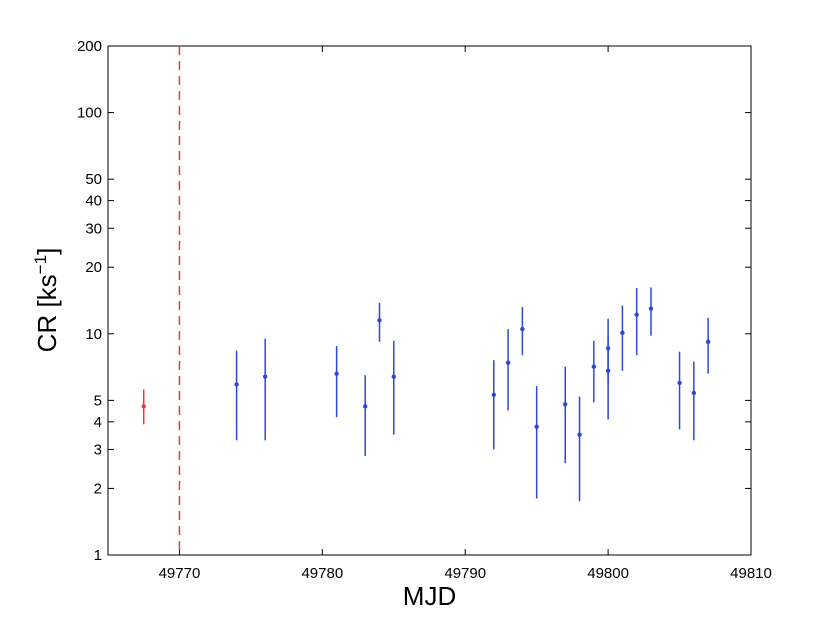  I want to click on y-tick-label: 1, so click(98, 555).